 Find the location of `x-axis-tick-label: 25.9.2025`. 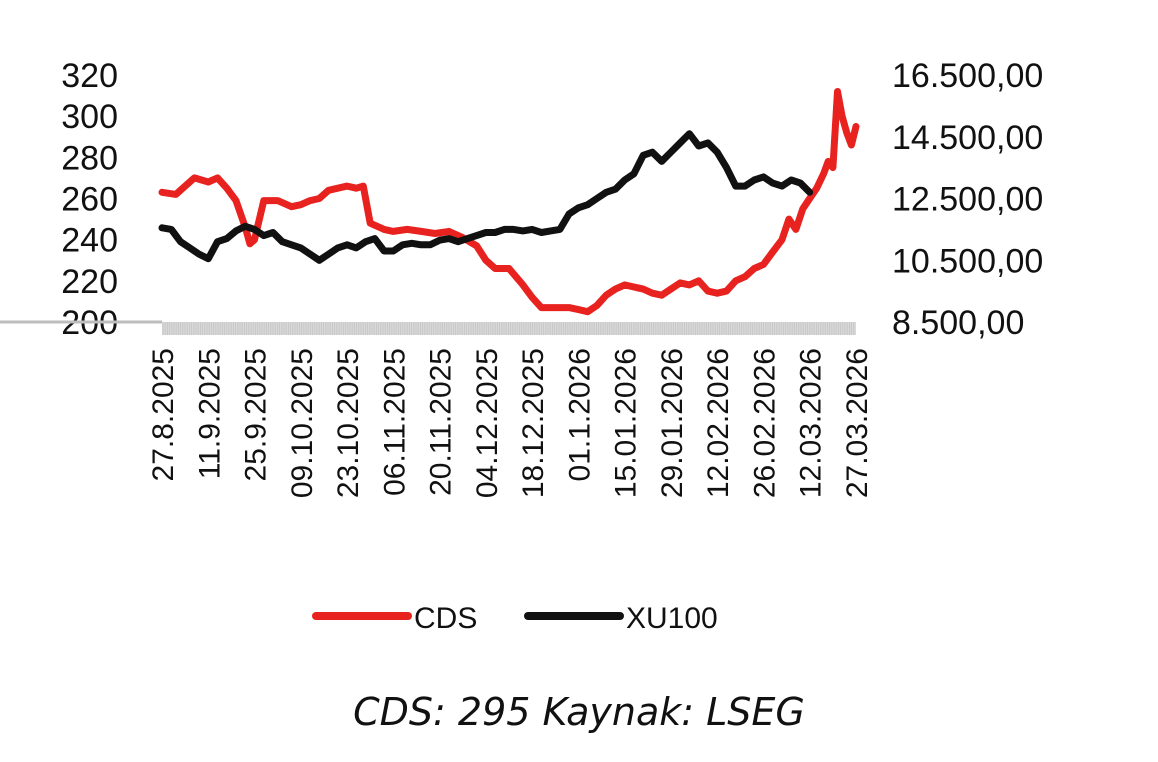

x-axis-tick-label: 25.9.2025 is located at coordinates (256, 414).